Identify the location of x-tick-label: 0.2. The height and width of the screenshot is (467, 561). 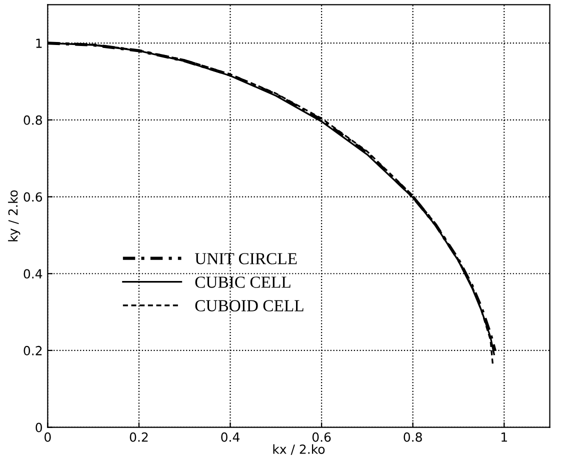
(139, 437).